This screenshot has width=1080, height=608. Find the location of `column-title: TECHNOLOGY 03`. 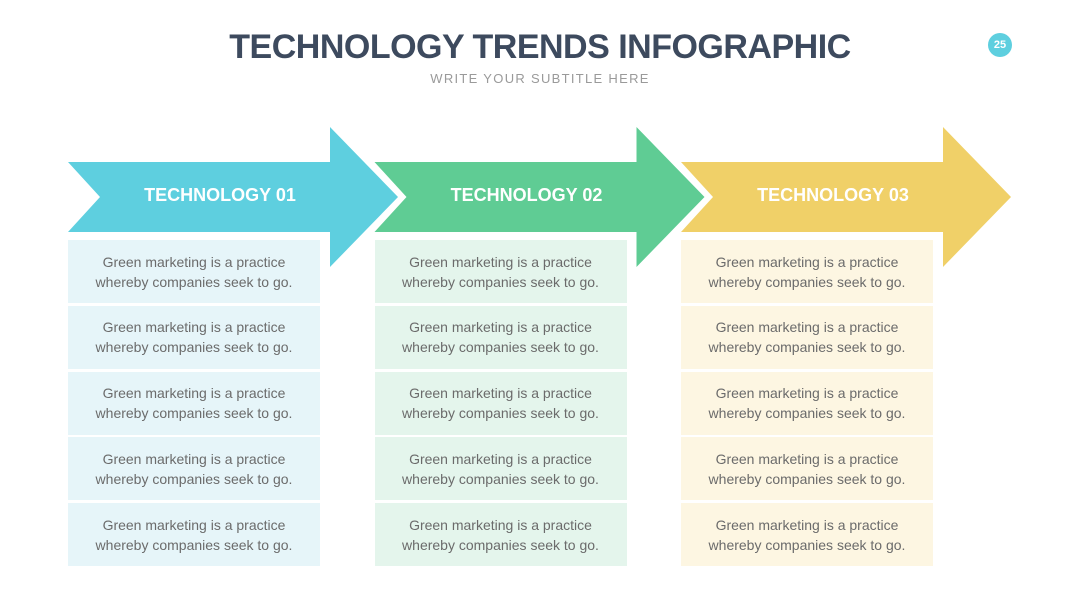

column-title: TECHNOLOGY 03 is located at coordinates (833, 195).